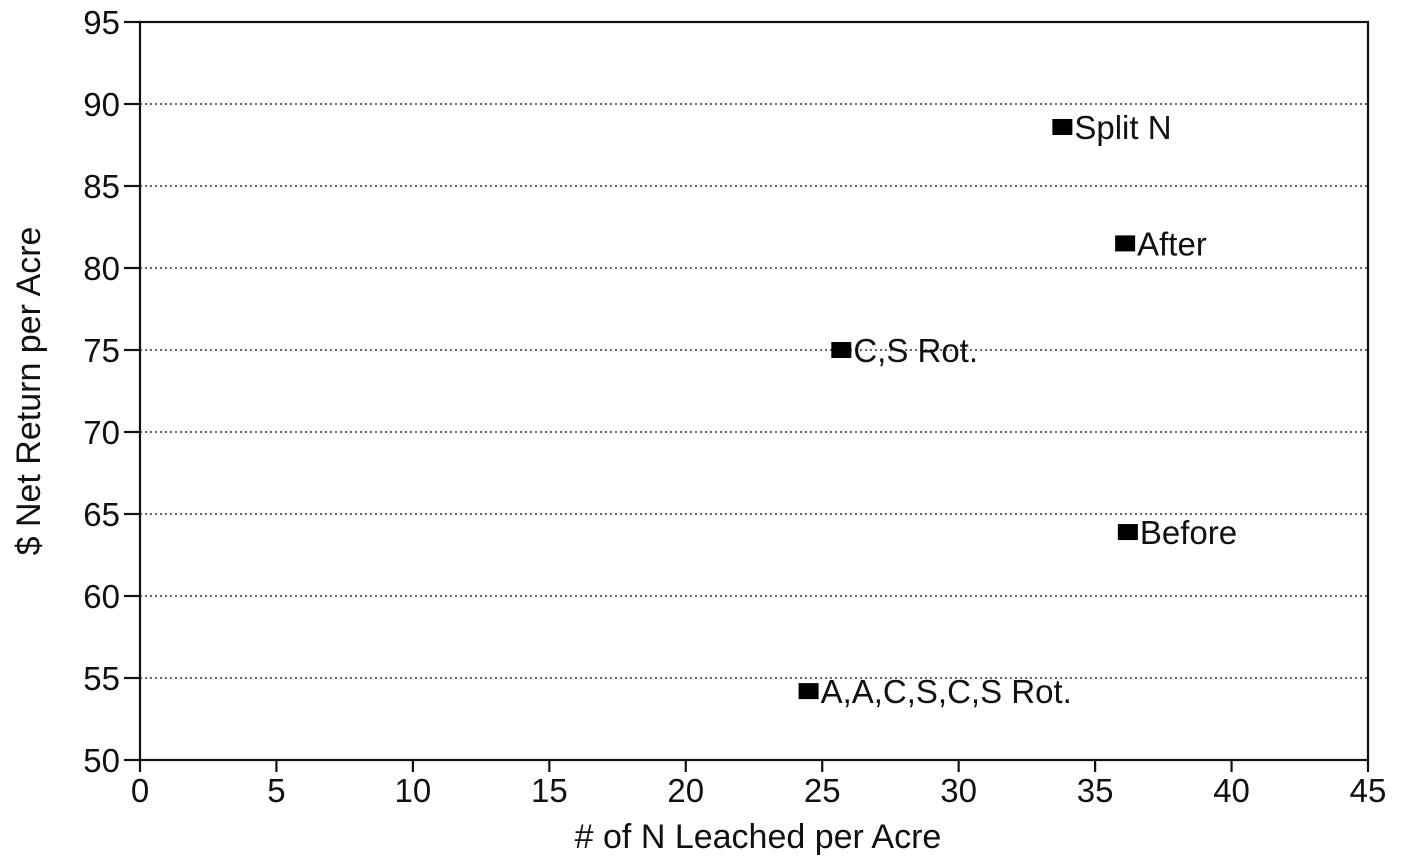 This screenshot has width=1410, height=859. What do you see at coordinates (1368, 790) in the screenshot?
I see `x-tick-label: 45` at bounding box center [1368, 790].